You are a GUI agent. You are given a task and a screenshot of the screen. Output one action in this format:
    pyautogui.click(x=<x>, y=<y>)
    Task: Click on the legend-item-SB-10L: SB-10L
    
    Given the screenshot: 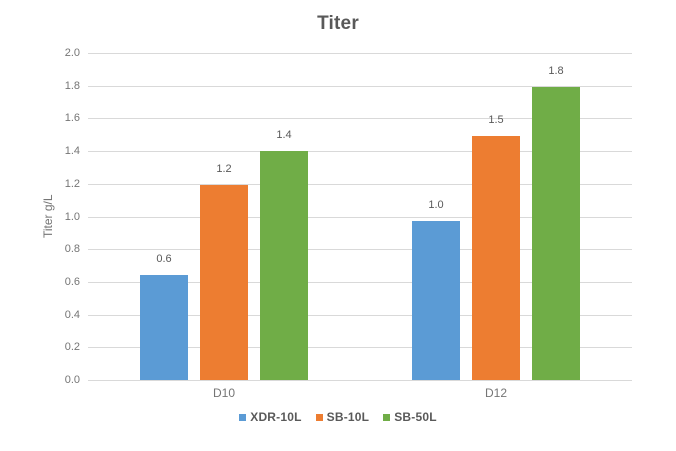 What is the action you would take?
    pyautogui.click(x=342, y=417)
    